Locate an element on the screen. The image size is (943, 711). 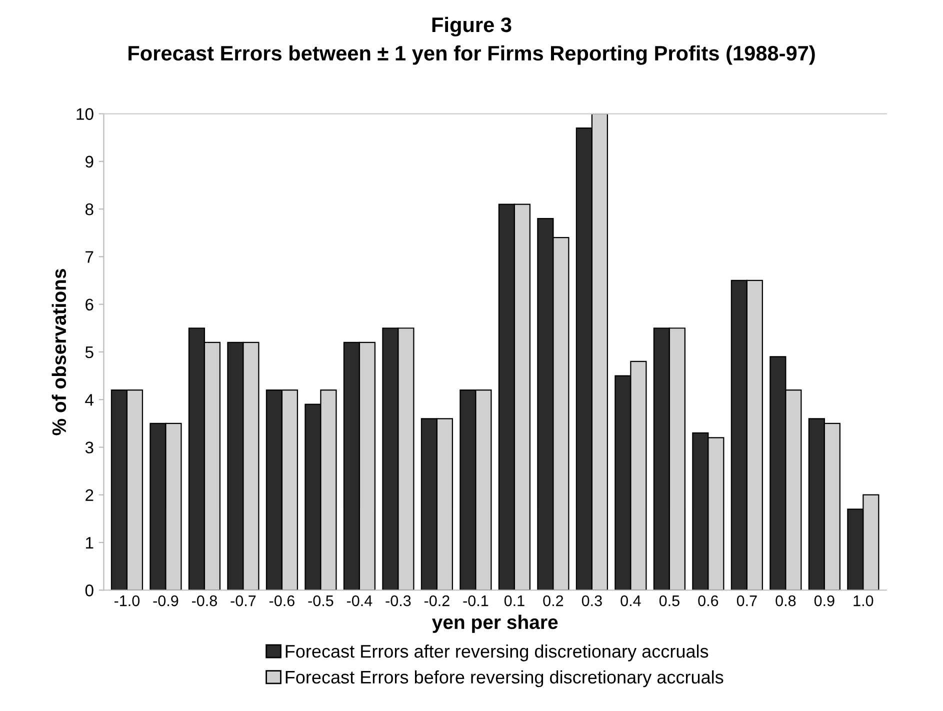
x-tick-label: -0.2 is located at coordinates (437, 600).